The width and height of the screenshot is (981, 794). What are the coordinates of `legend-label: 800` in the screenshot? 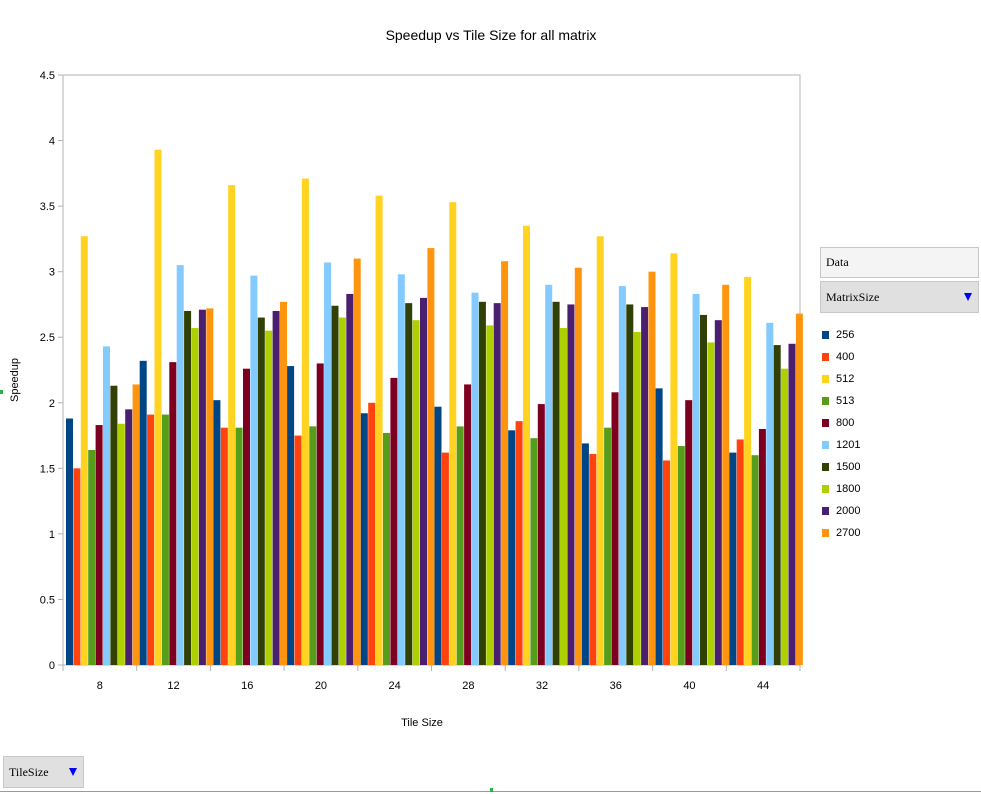 It's located at (845, 423).